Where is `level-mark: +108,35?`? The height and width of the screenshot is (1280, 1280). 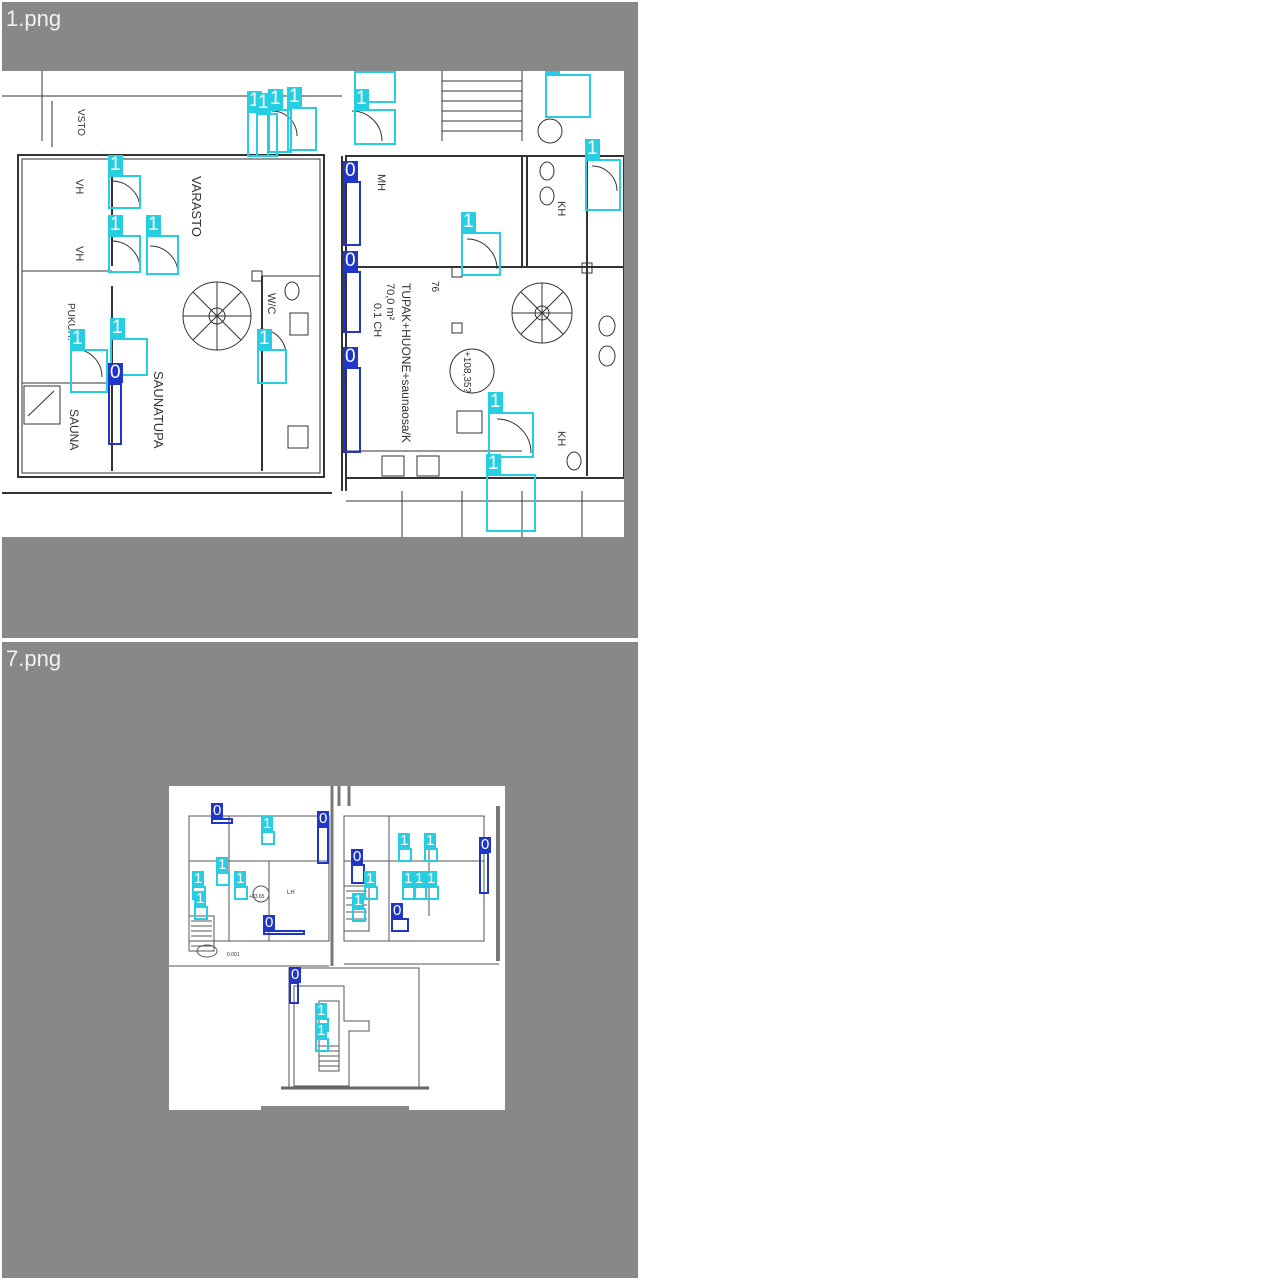 level-mark: +108,35? is located at coordinates (466, 372).